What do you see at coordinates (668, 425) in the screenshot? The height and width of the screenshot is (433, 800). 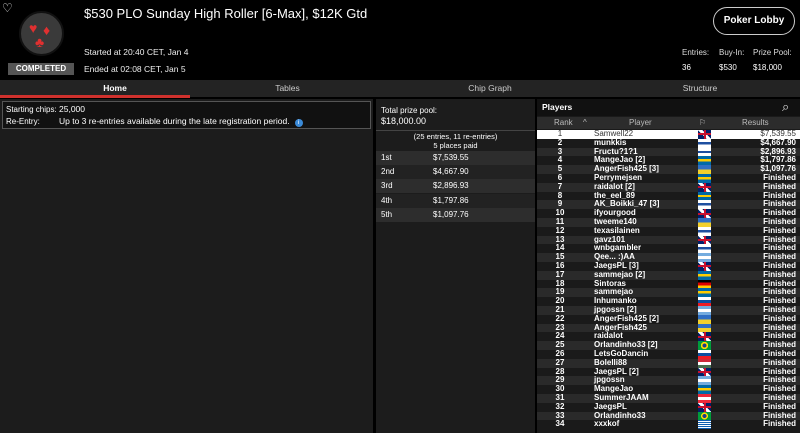 I see `player-row: 34 xxxkof Finished` at bounding box center [668, 425].